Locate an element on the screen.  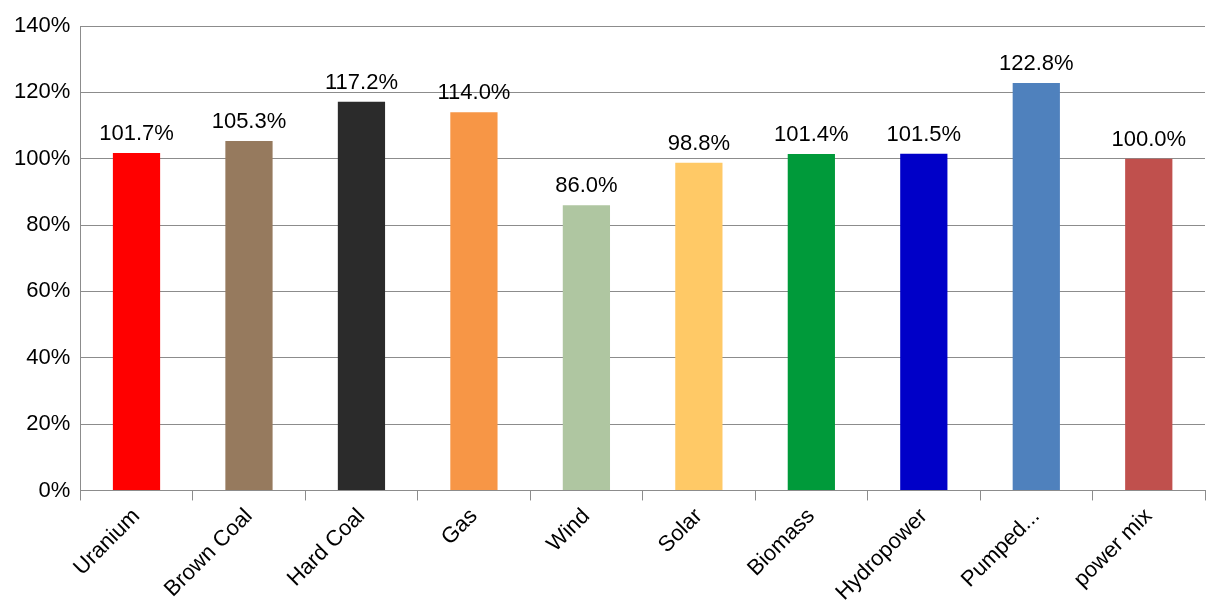
data-label: 114.0% is located at coordinates (474, 92).